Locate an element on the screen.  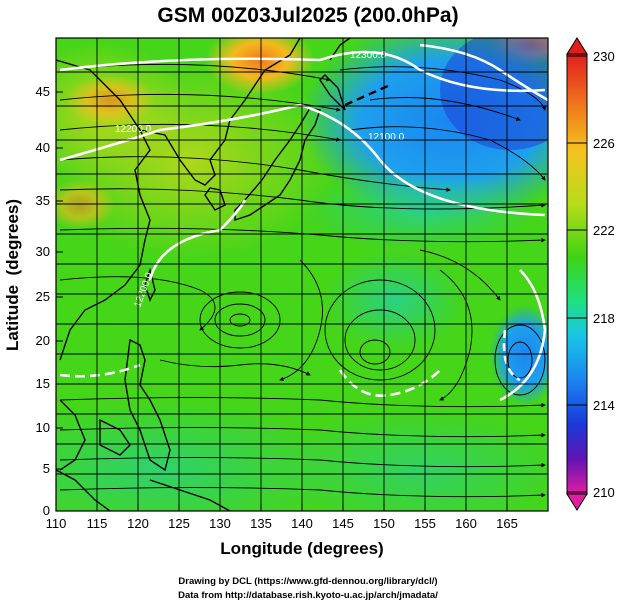
colorbar-bottom-arrow is located at coordinates (577, 502).